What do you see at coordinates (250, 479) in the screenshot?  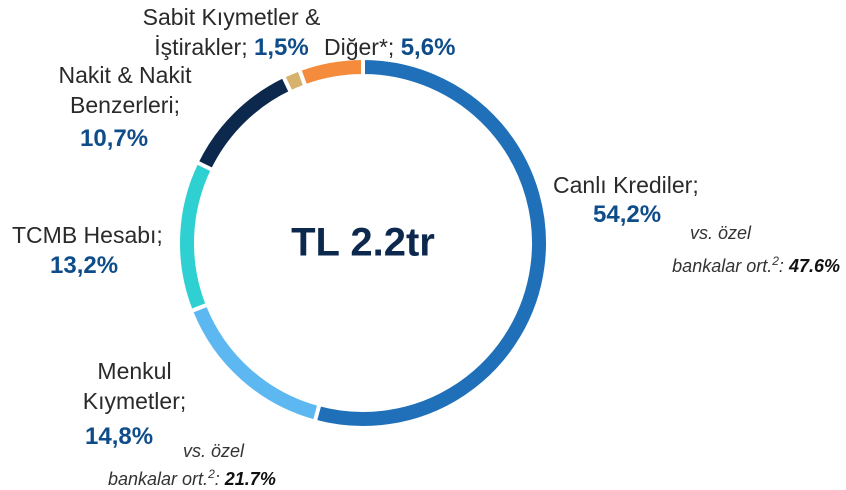 I see `annotation-value: 21.7%` at bounding box center [250, 479].